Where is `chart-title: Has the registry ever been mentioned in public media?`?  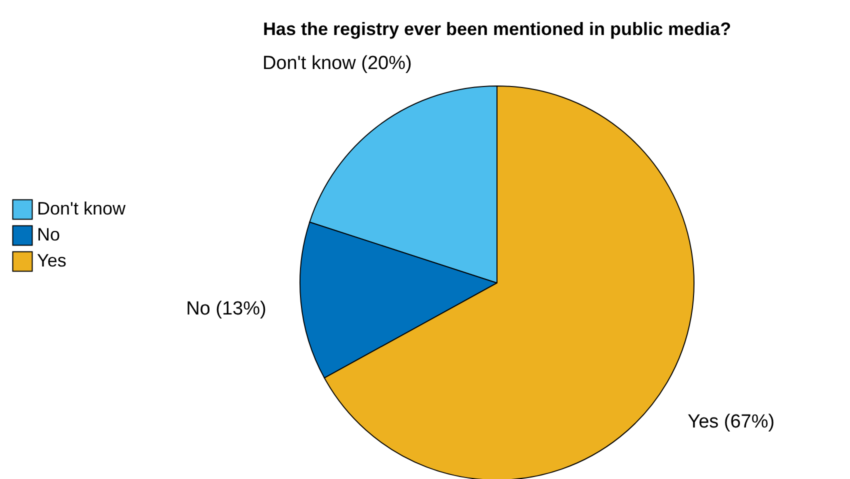 chart-title: Has the registry ever been mentioned in public media? is located at coordinates (497, 28).